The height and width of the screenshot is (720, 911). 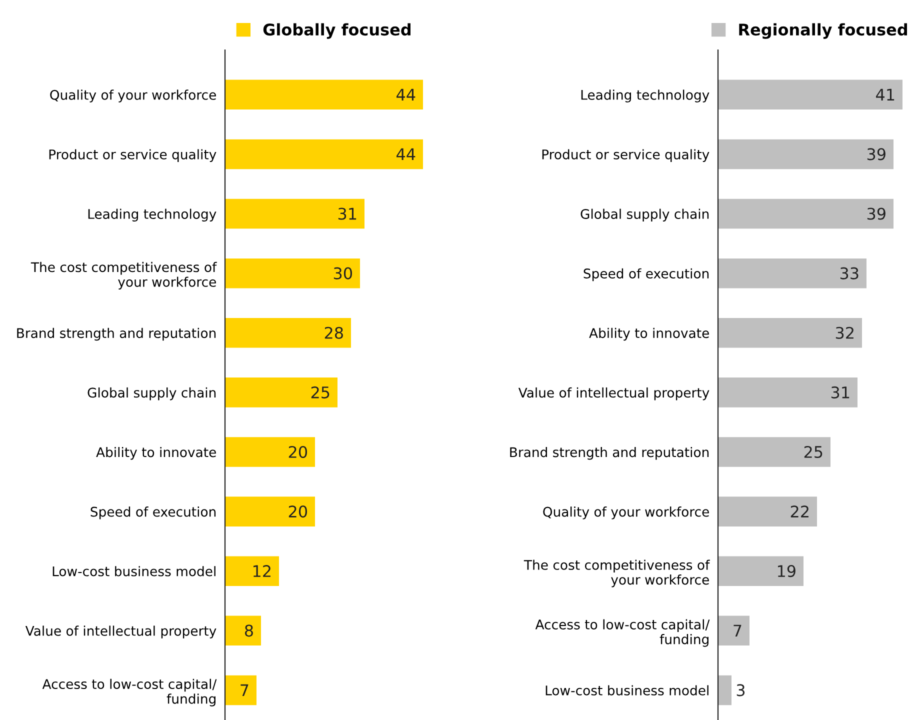 I want to click on legend-label: Globally focused, so click(x=336, y=31).